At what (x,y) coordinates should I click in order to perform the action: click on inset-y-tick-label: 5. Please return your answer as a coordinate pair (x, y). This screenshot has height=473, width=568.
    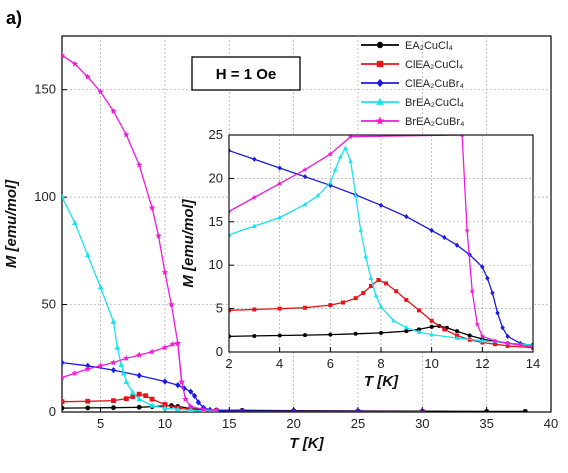
    Looking at the image, I should click on (219, 308).